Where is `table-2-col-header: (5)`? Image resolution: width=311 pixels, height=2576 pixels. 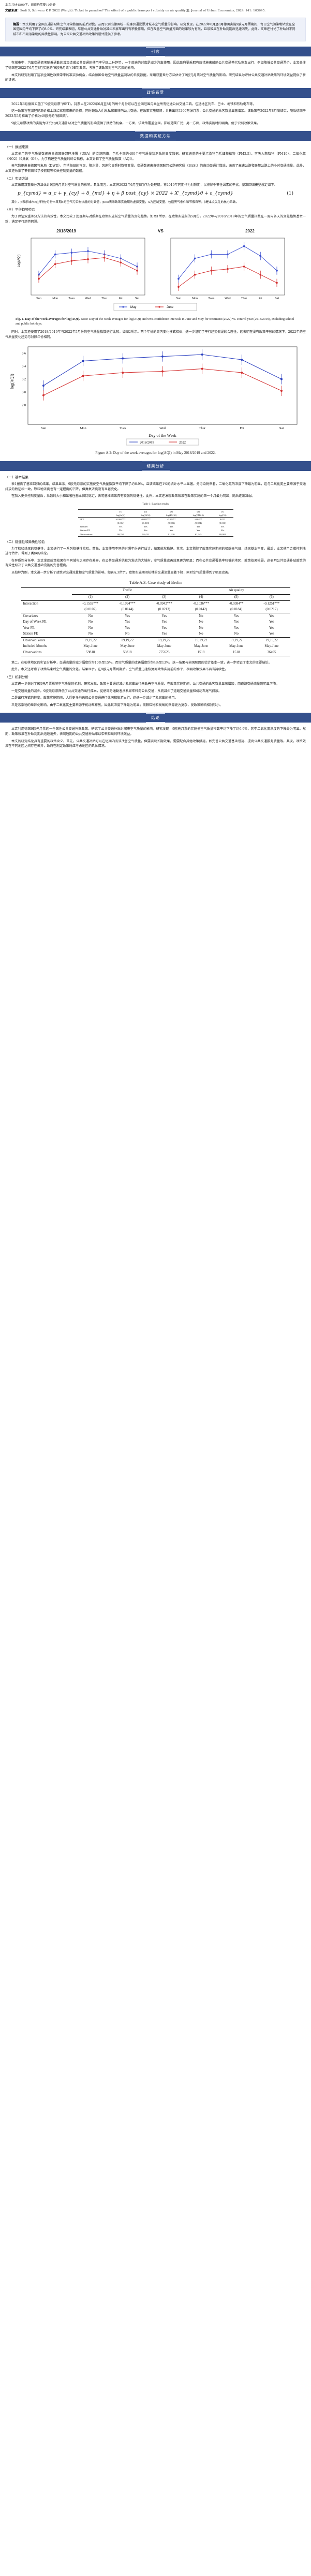 table-2-col-header: (5) is located at coordinates (236, 598).